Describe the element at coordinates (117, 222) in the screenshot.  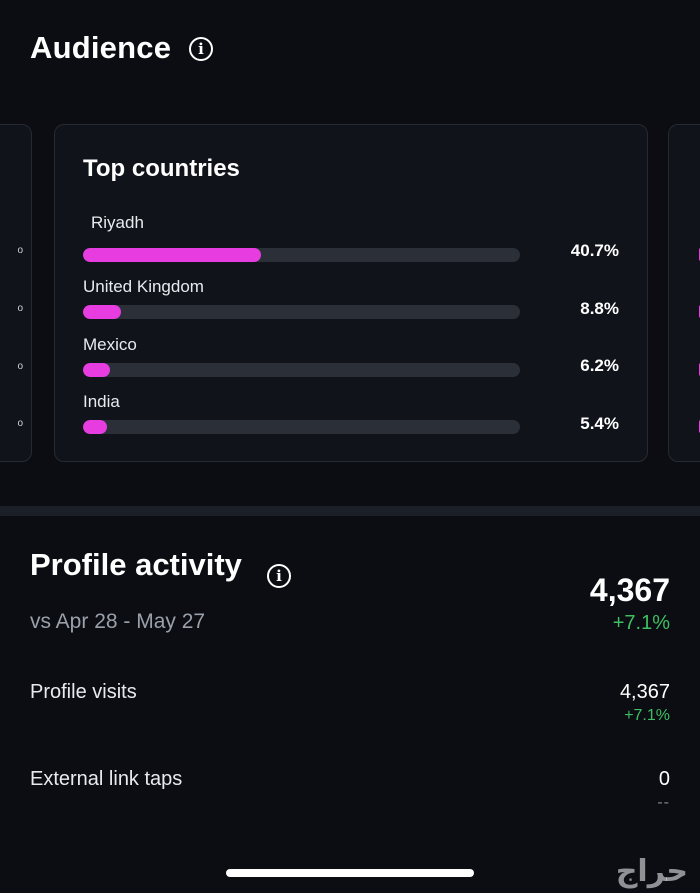
I see `country-label: Riyadh` at that location.